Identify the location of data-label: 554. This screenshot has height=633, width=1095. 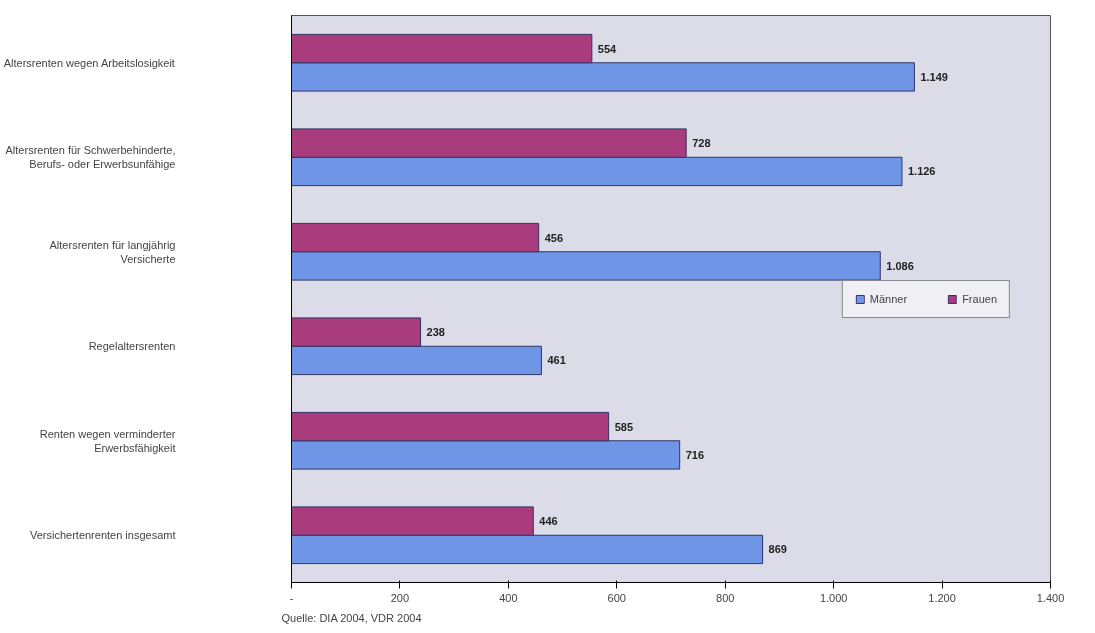
(607, 48).